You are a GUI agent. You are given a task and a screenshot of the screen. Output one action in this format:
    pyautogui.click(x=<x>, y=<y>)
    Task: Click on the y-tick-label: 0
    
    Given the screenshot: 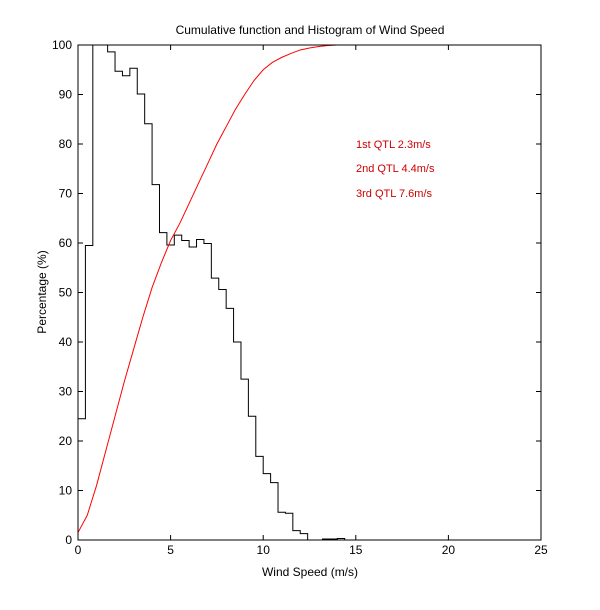 What is the action you would take?
    pyautogui.click(x=68, y=540)
    